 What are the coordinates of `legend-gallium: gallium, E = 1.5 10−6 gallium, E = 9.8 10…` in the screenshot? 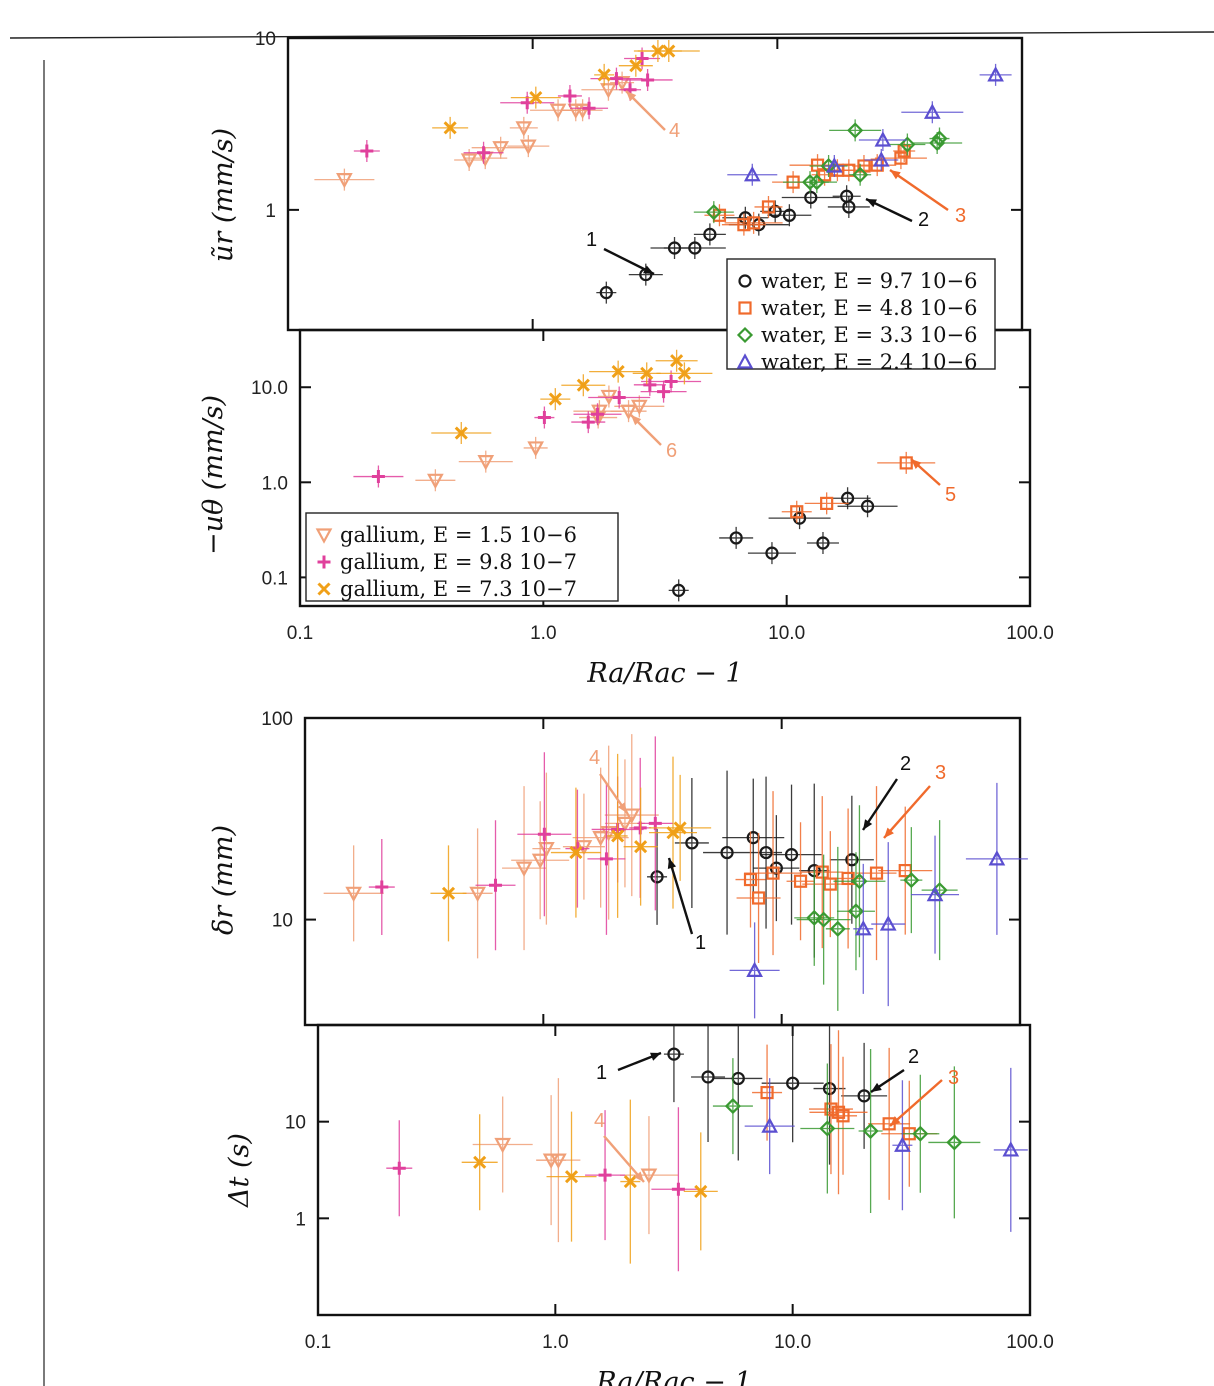 It's located at (462, 557).